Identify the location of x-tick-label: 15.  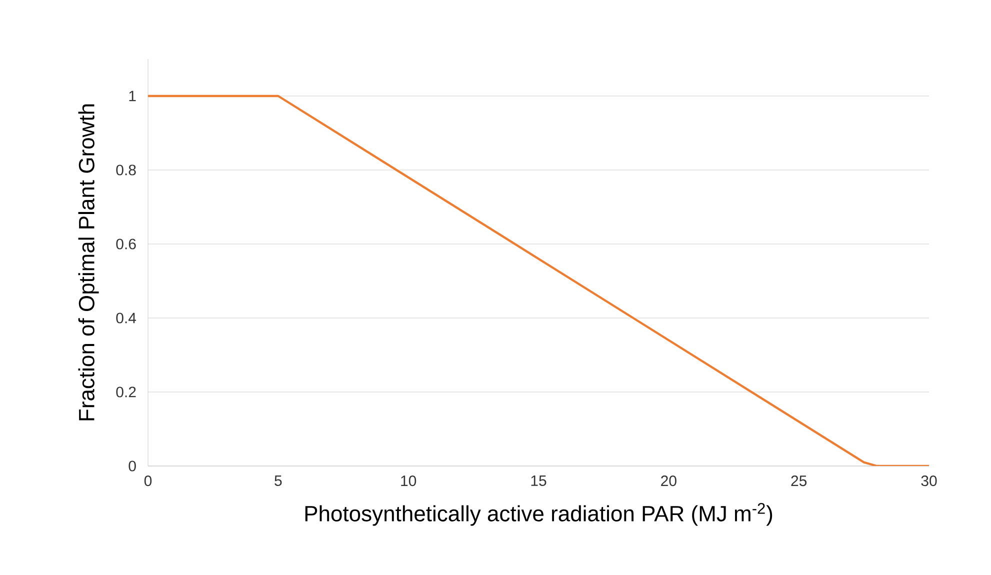
(538, 481).